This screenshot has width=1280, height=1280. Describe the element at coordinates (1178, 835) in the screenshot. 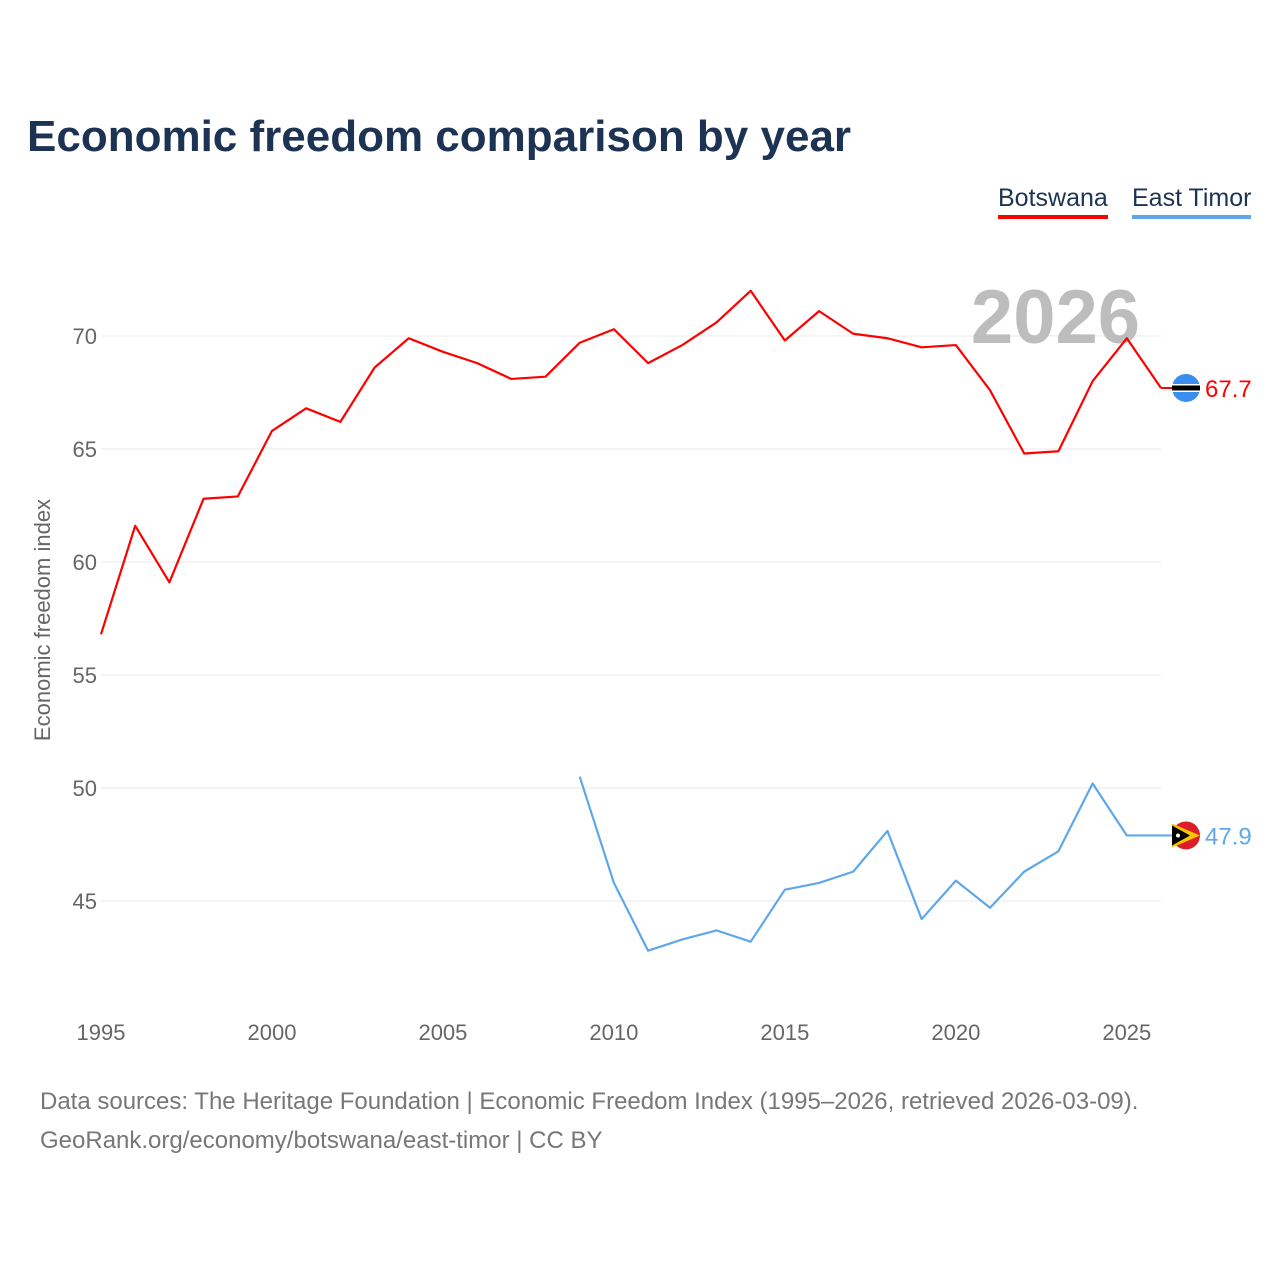

I see `flag-star` at that location.